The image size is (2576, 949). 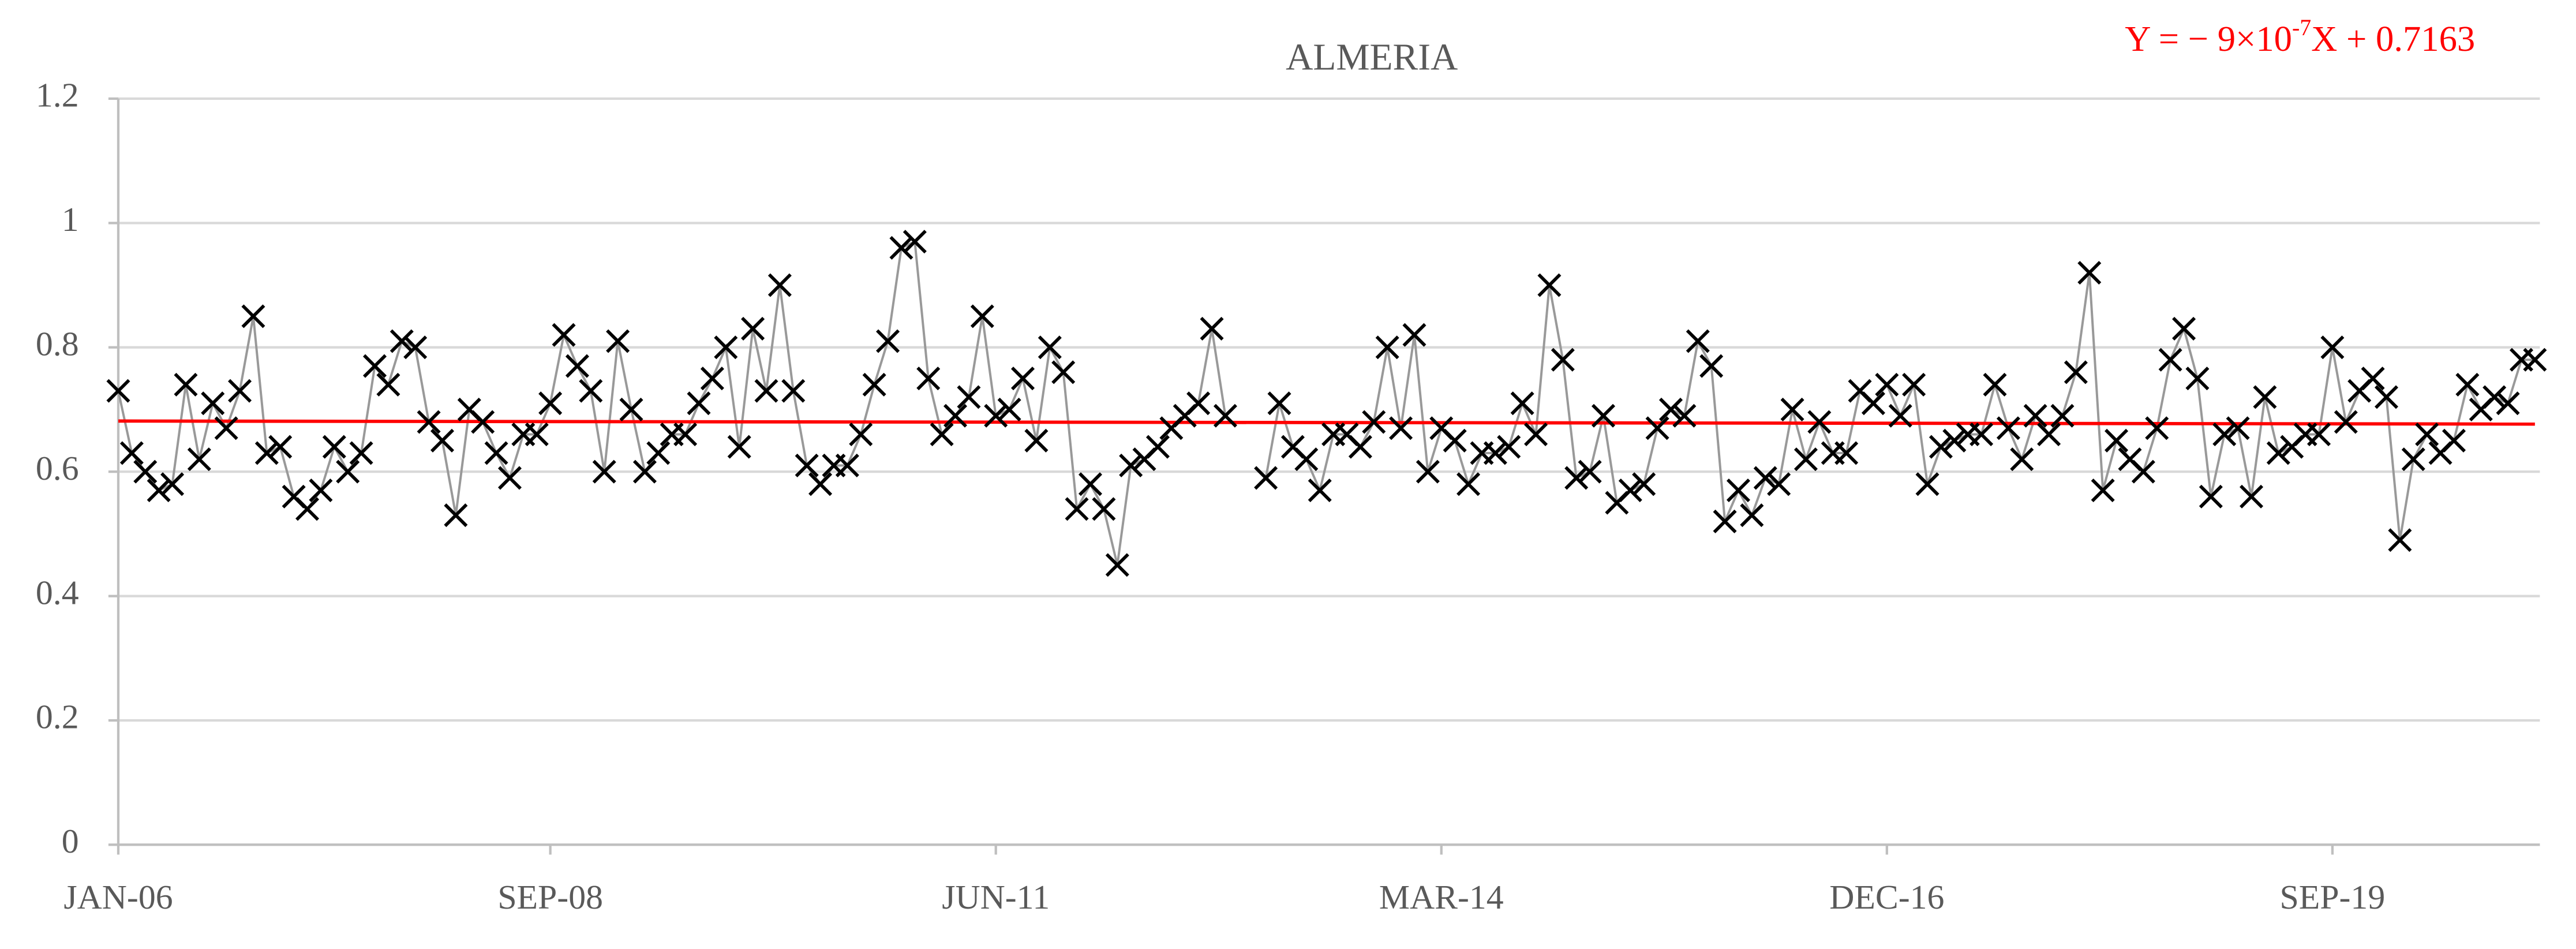 What do you see at coordinates (57, 95) in the screenshot?
I see `y-tick-label: 1.2` at bounding box center [57, 95].